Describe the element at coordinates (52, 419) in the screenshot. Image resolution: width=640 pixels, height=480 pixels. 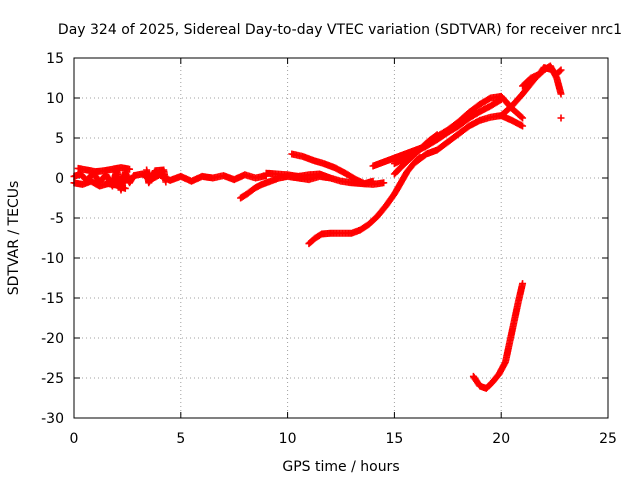
I see `y-tick-label: -30` at that location.